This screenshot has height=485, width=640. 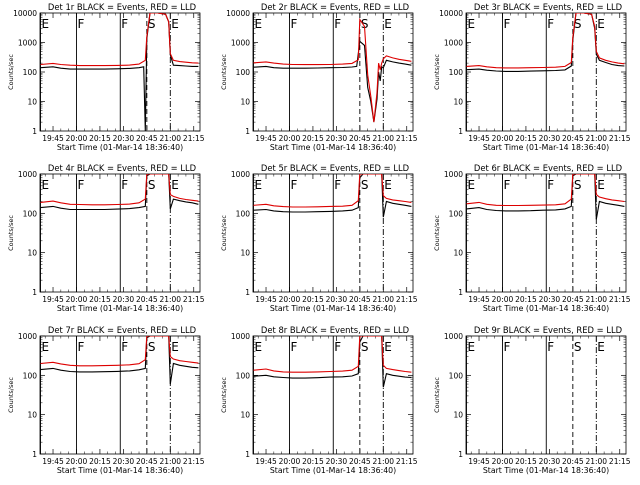 What do you see at coordinates (335, 7) in the screenshot?
I see `panel-title: Det 2r BLACK = Events, RED = LLD` at bounding box center [335, 7].